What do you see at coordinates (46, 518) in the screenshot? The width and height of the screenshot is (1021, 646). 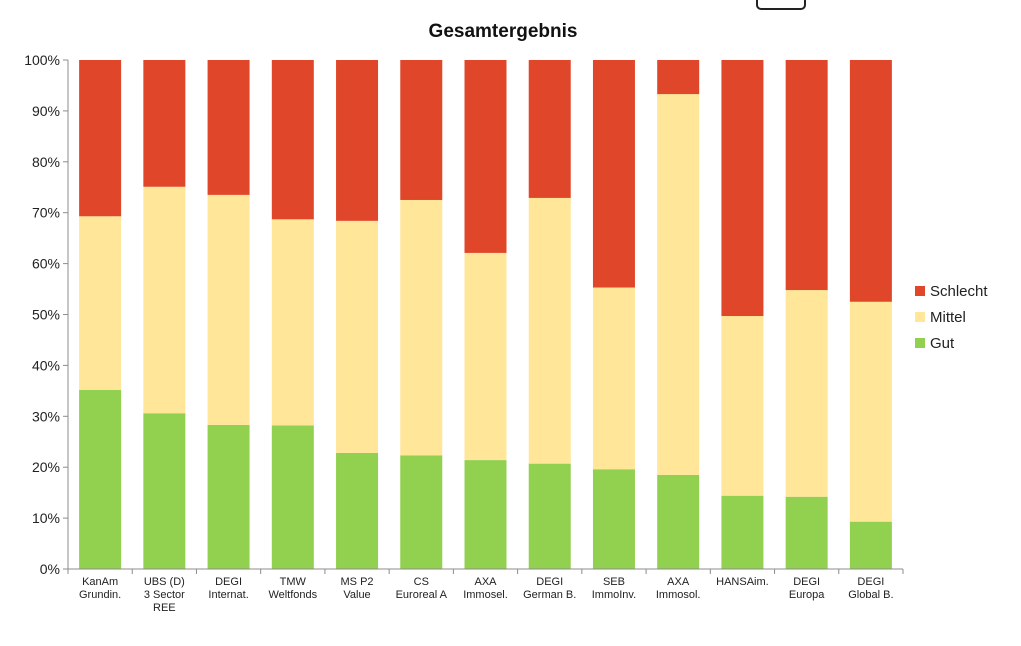 I see `y-tick-label: 10%` at bounding box center [46, 518].